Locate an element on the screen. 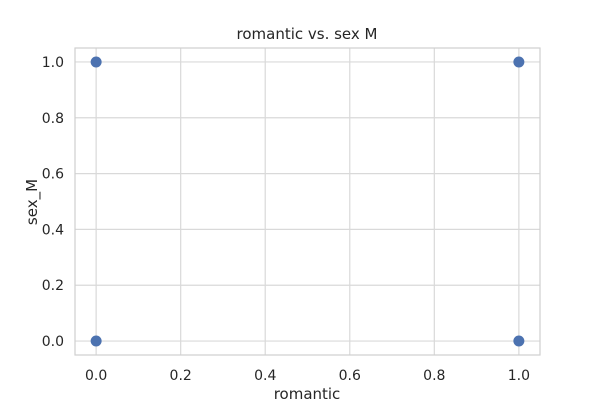  y-tick-label: 0.8 is located at coordinates (53, 119).